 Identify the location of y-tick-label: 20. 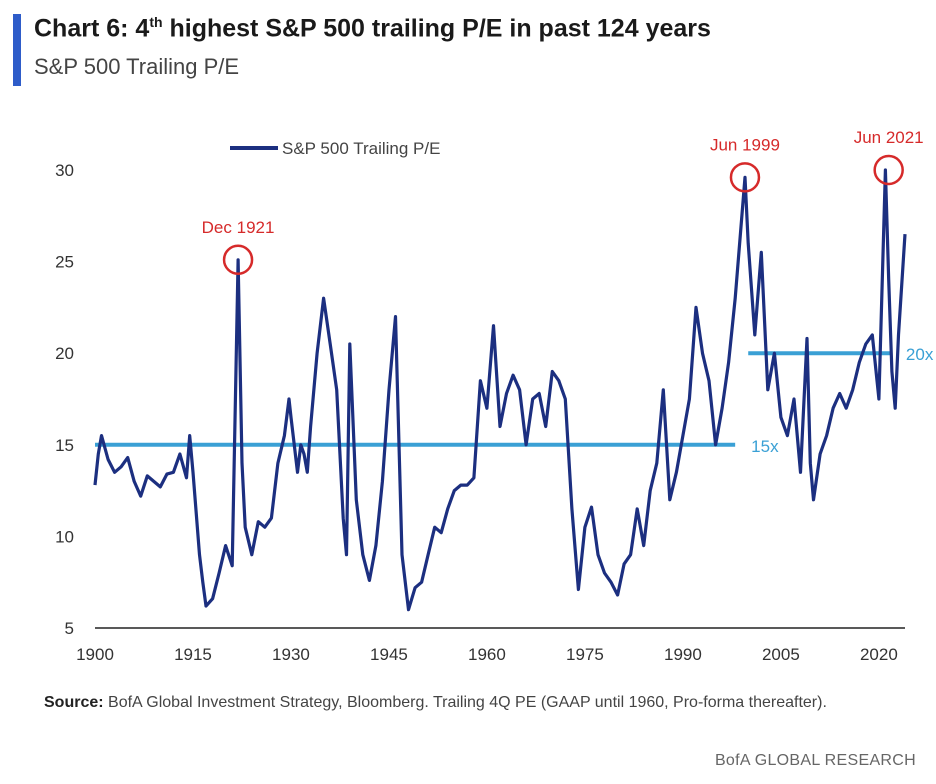
(64, 353).